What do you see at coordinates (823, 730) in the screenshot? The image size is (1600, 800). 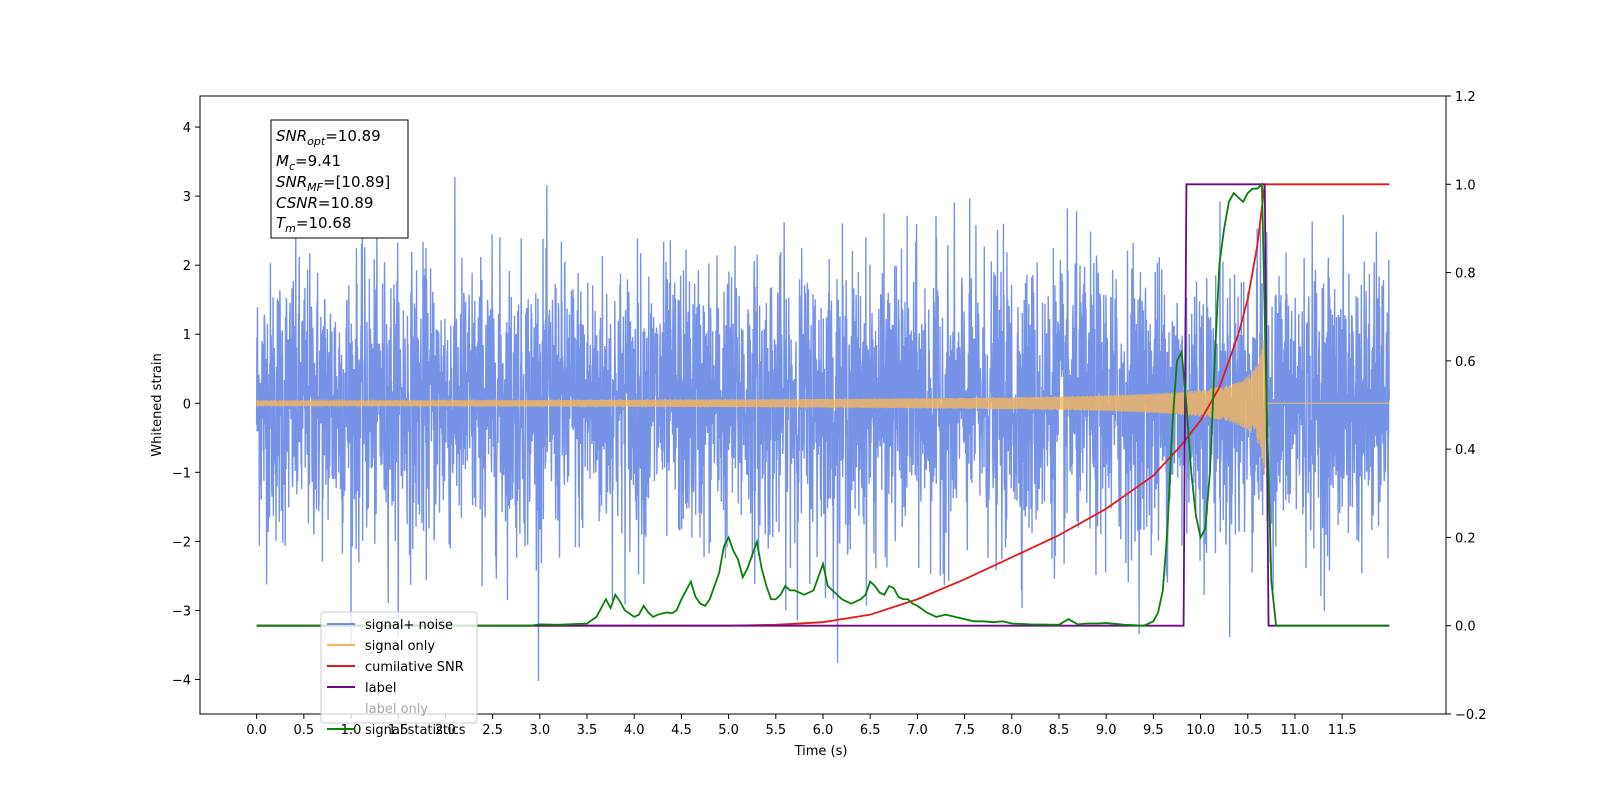 I see `x-tick-label: 6.0` at bounding box center [823, 730].